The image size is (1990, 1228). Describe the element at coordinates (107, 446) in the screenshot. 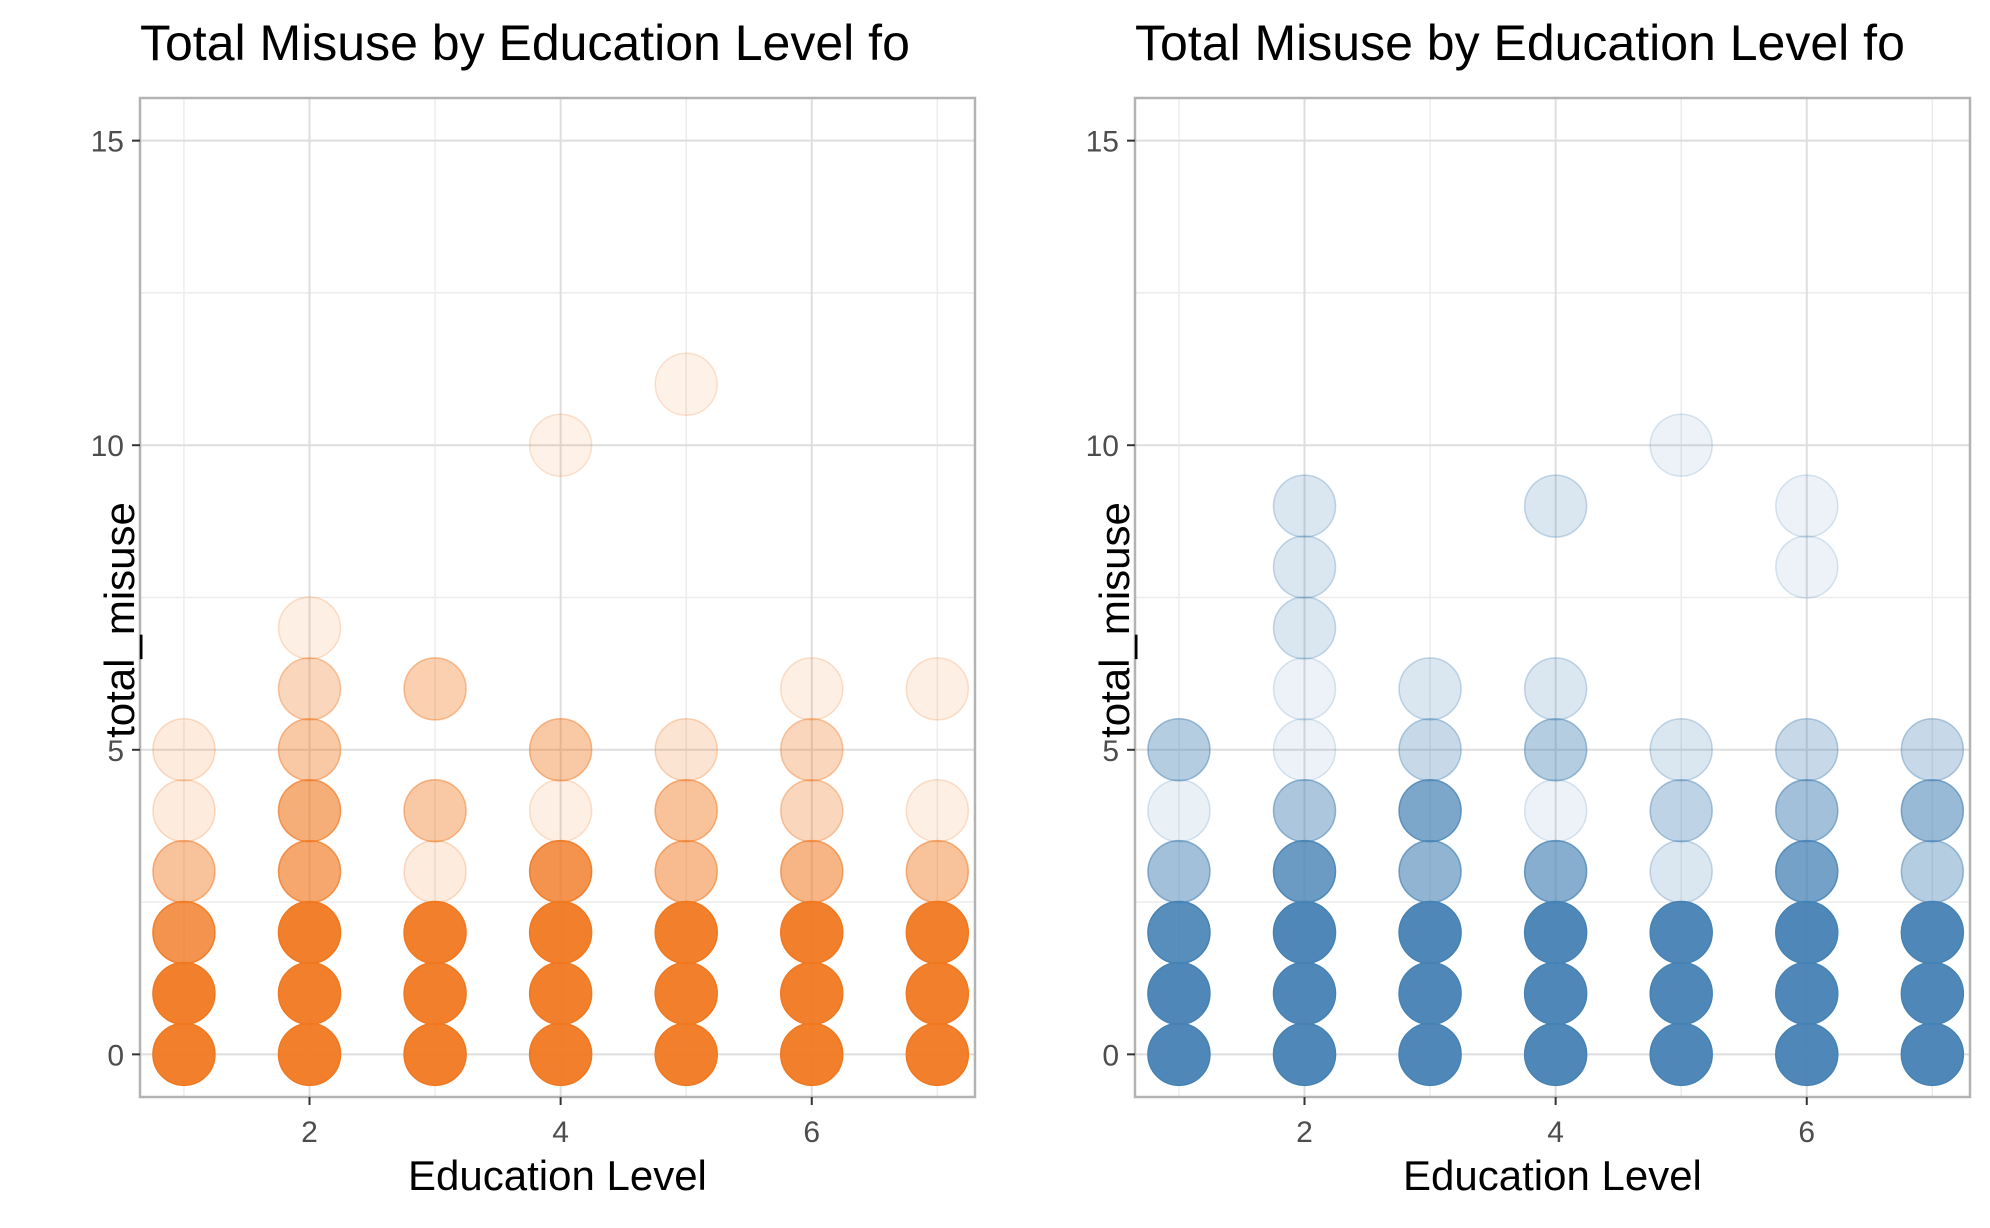

I see `y-tick-label: 10` at that location.